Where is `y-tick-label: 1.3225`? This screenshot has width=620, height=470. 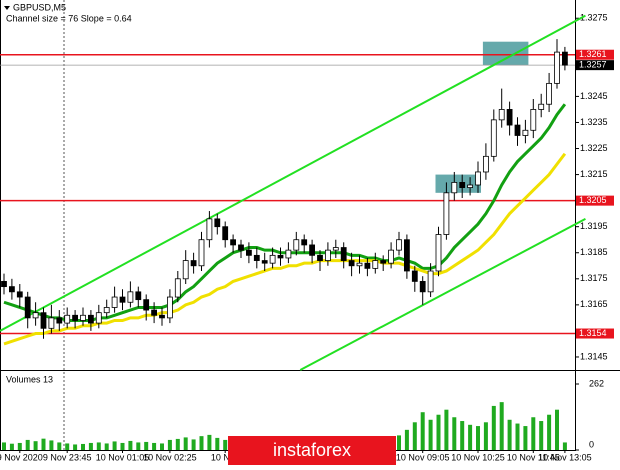
y-tick-label: 1.3225 is located at coordinates (594, 148).